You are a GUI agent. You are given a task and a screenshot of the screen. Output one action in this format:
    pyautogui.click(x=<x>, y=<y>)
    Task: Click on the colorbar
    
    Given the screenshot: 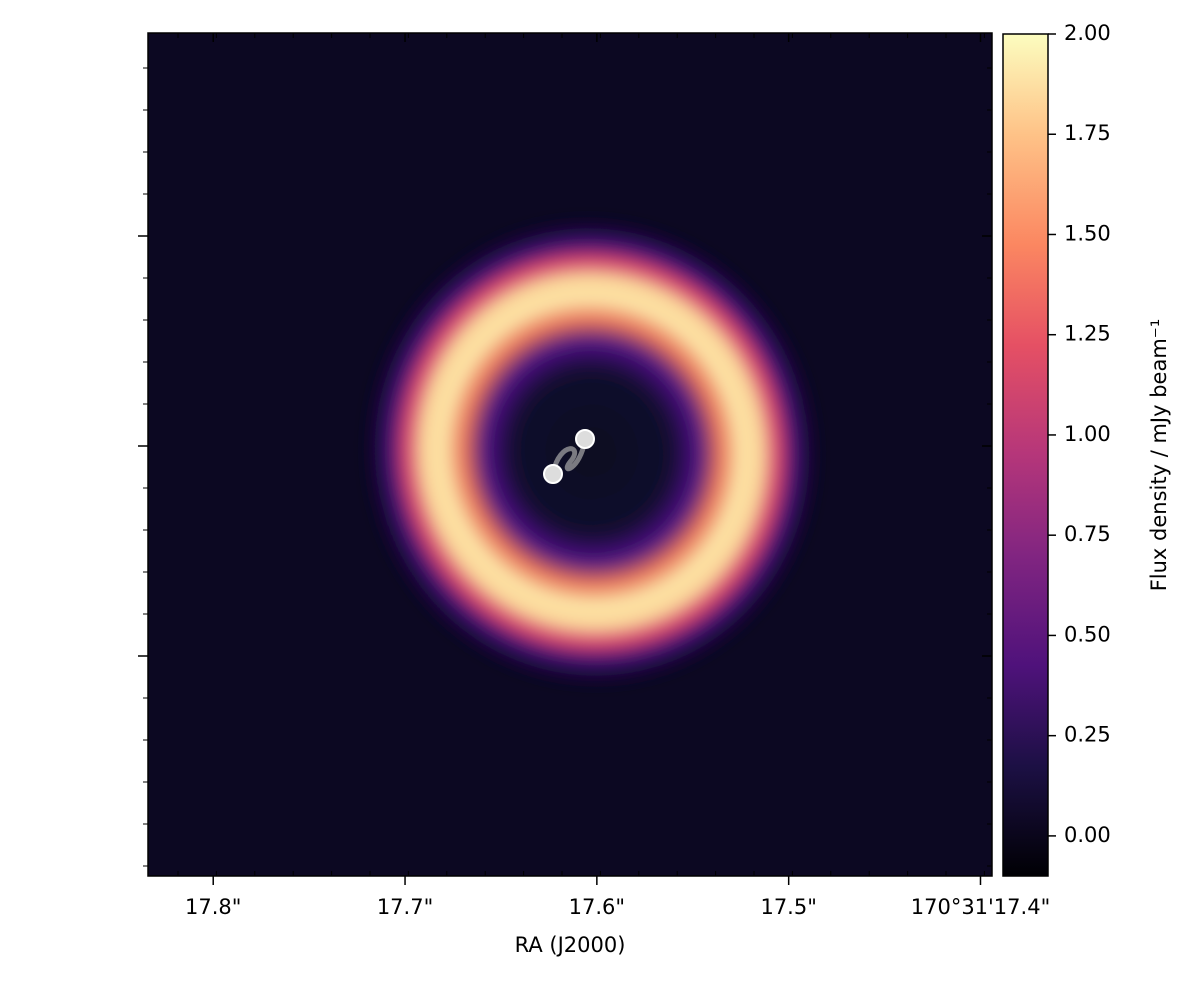 What is the action you would take?
    pyautogui.click(x=1025, y=455)
    